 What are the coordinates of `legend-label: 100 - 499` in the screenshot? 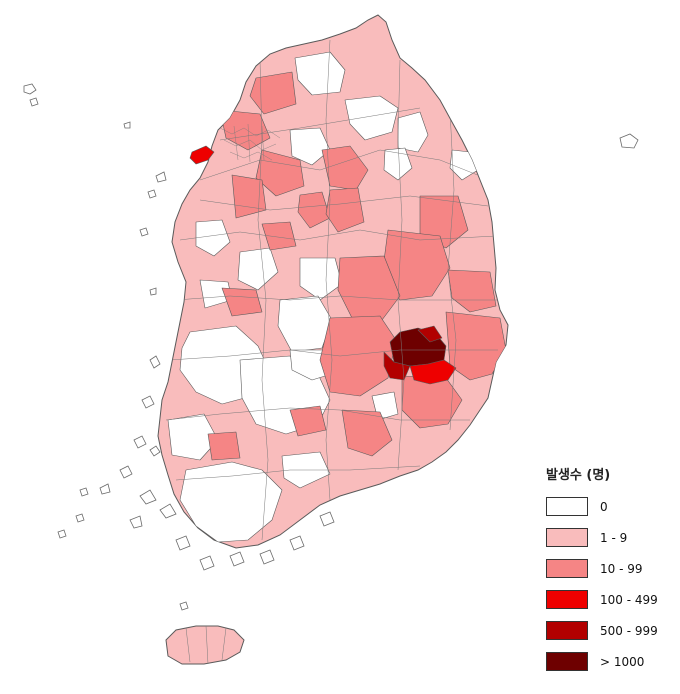 It's located at (629, 599).